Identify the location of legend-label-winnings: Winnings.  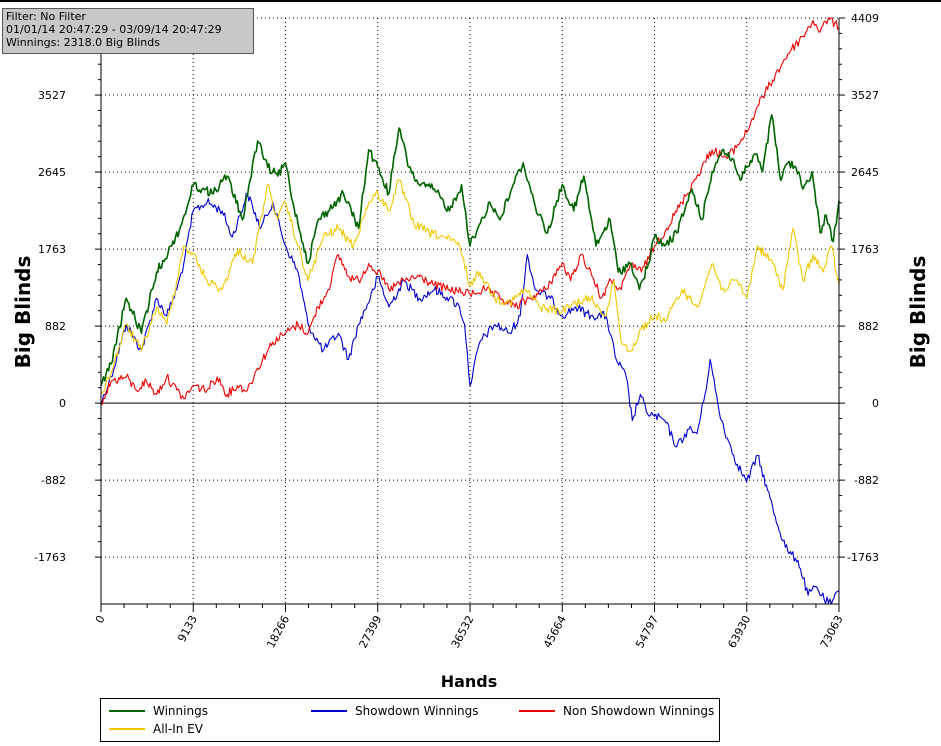
(180, 711).